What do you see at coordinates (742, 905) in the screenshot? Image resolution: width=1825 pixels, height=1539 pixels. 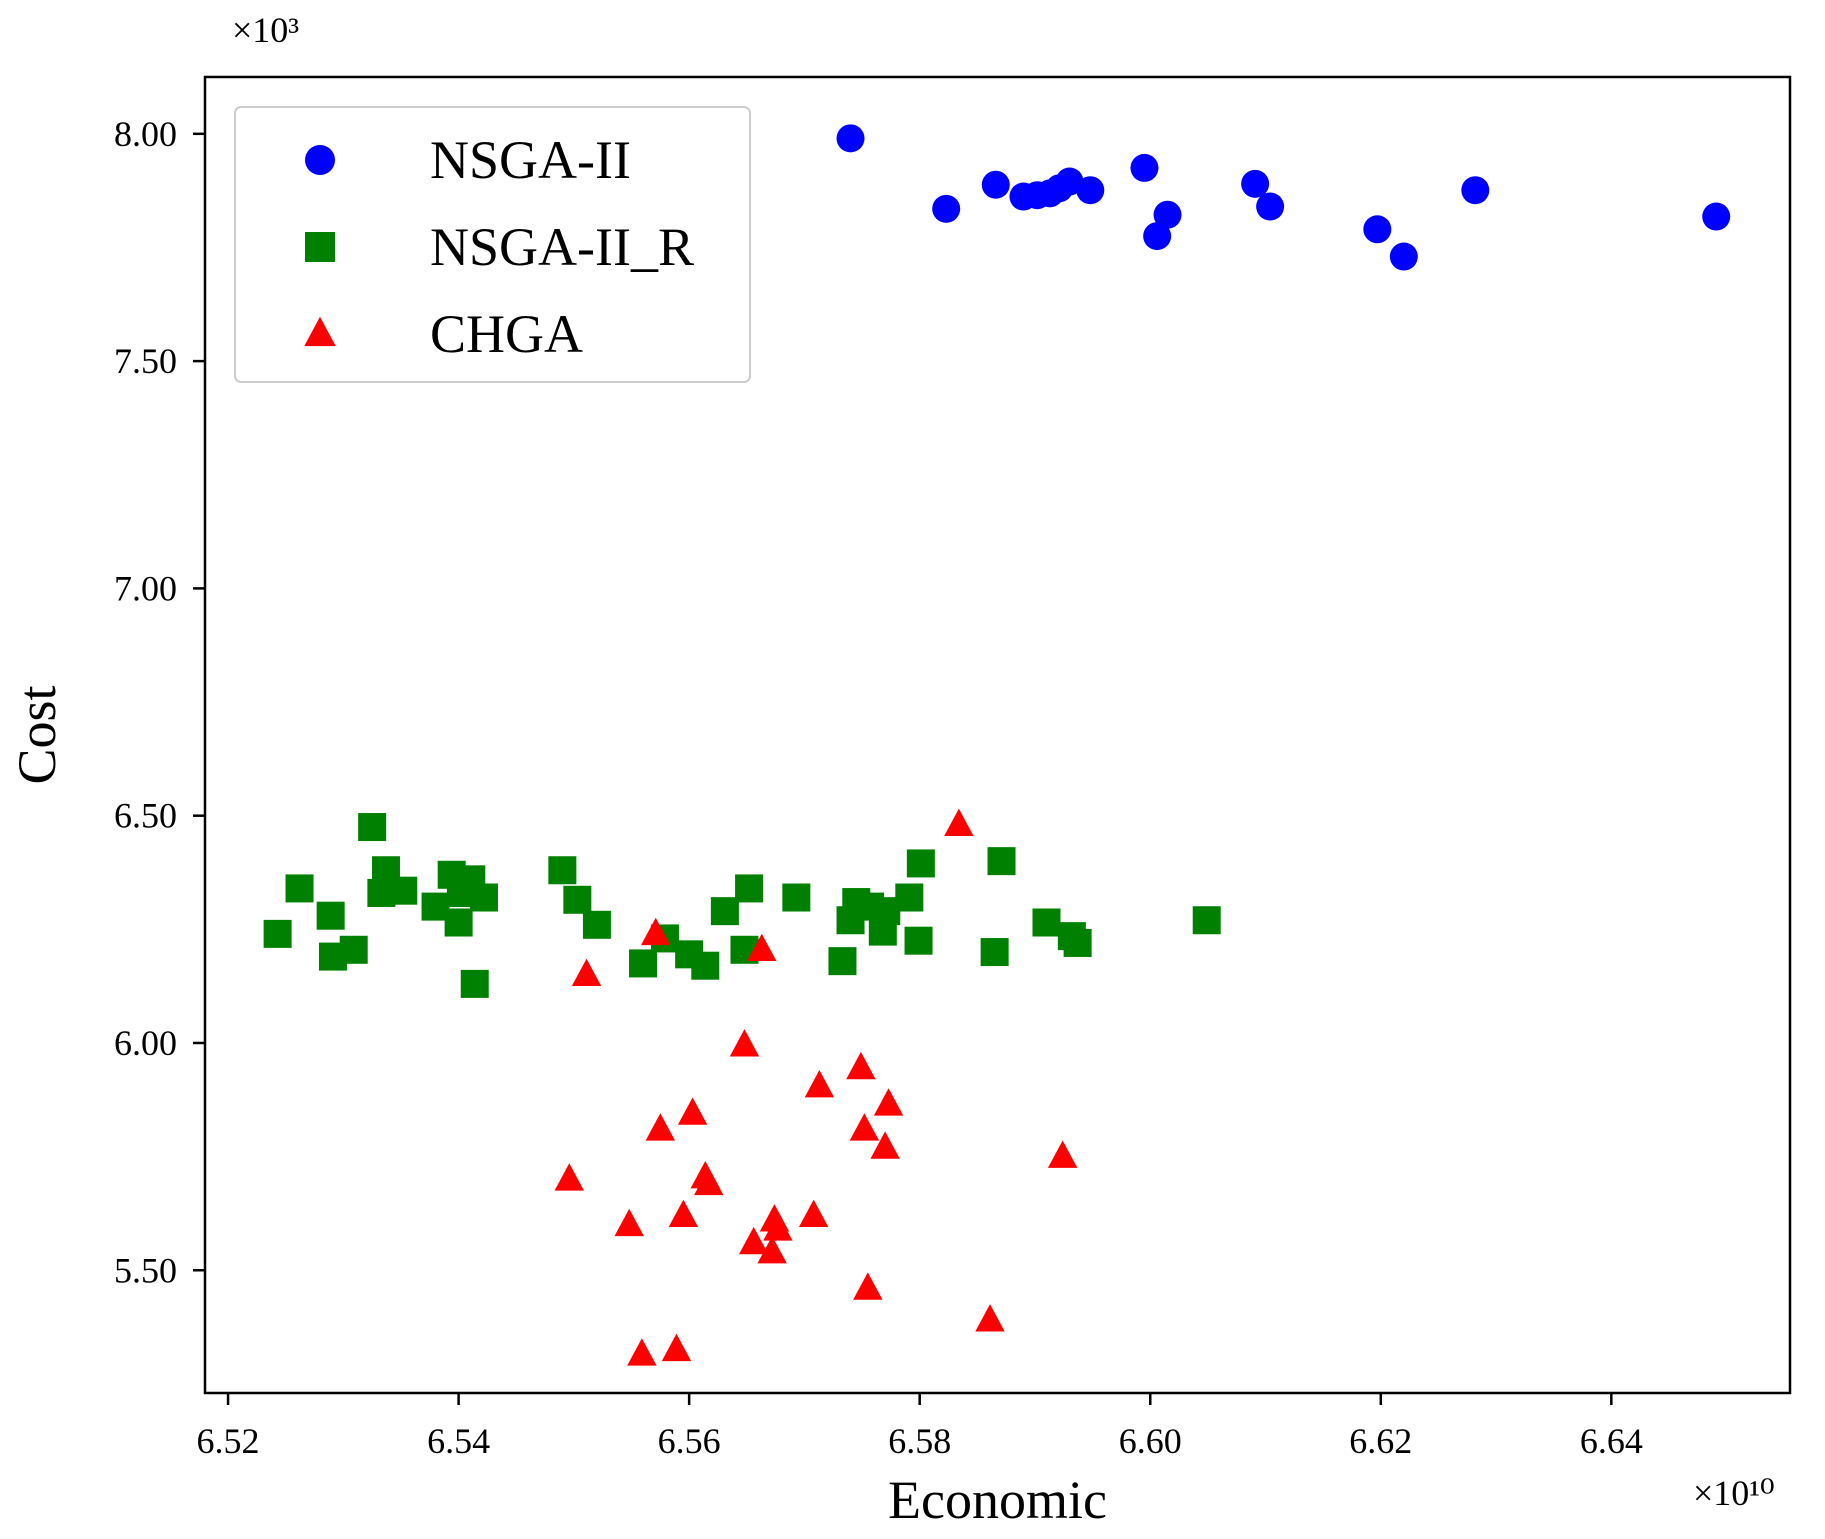 I see `series-nsga-ii-r` at bounding box center [742, 905].